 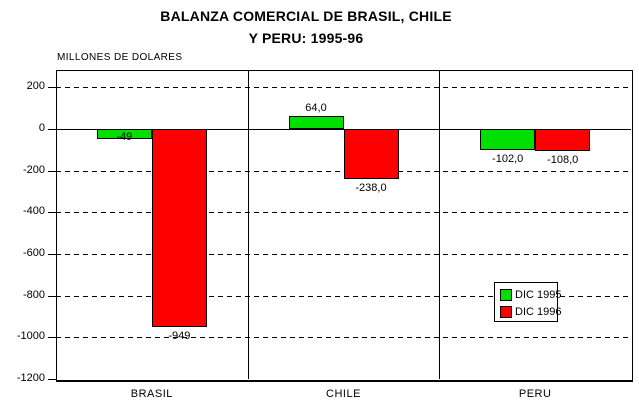 I want to click on legend-item-dic-1995: DIC 1995, so click(x=530, y=294).